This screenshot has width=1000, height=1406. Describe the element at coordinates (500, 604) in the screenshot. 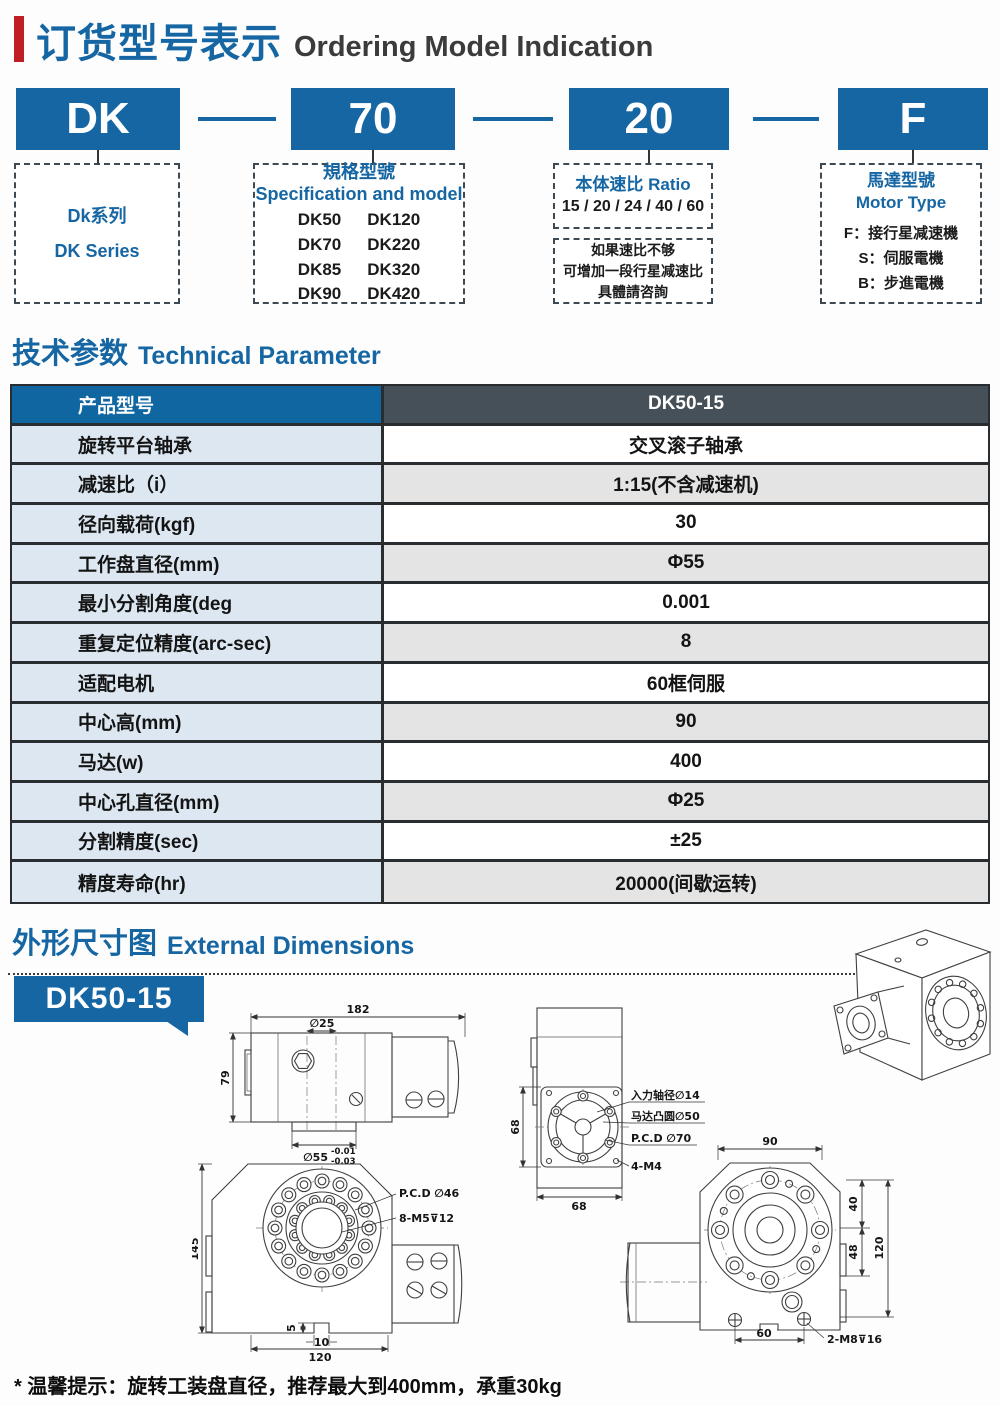

I see `table-row: 最小分割角度(deg 0.001` at that location.